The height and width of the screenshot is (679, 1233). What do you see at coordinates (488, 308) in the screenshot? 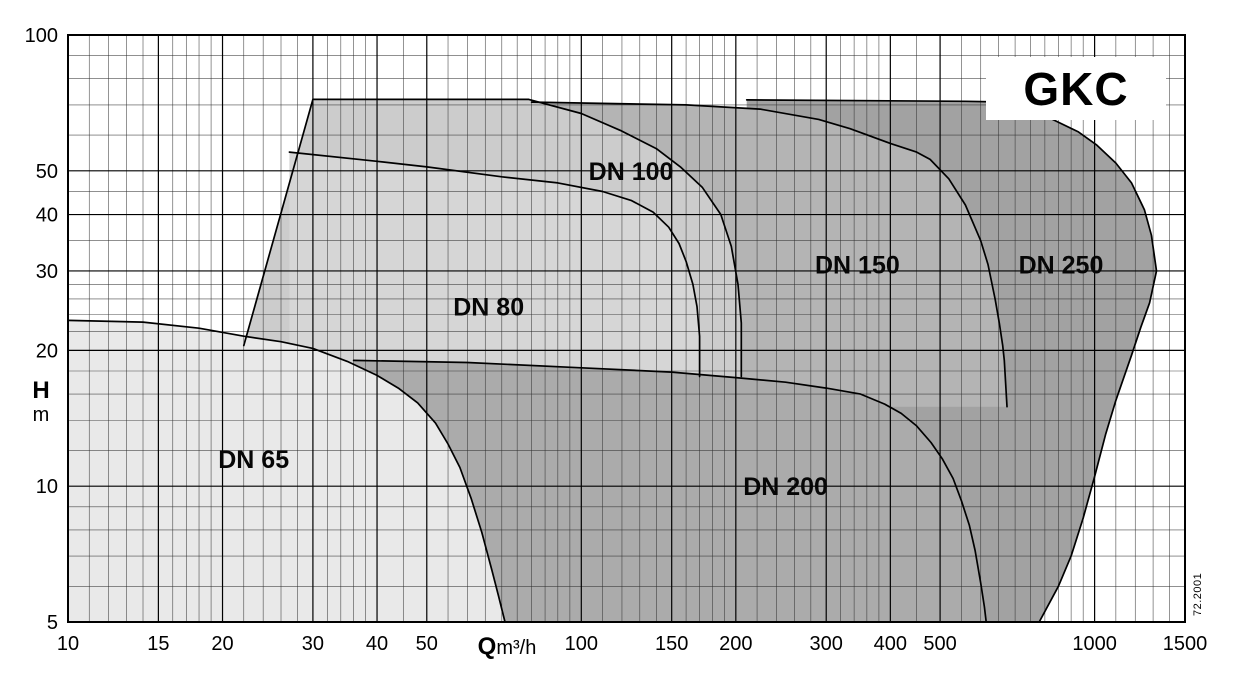
I see `label-dn-80: DN 80` at bounding box center [488, 308].